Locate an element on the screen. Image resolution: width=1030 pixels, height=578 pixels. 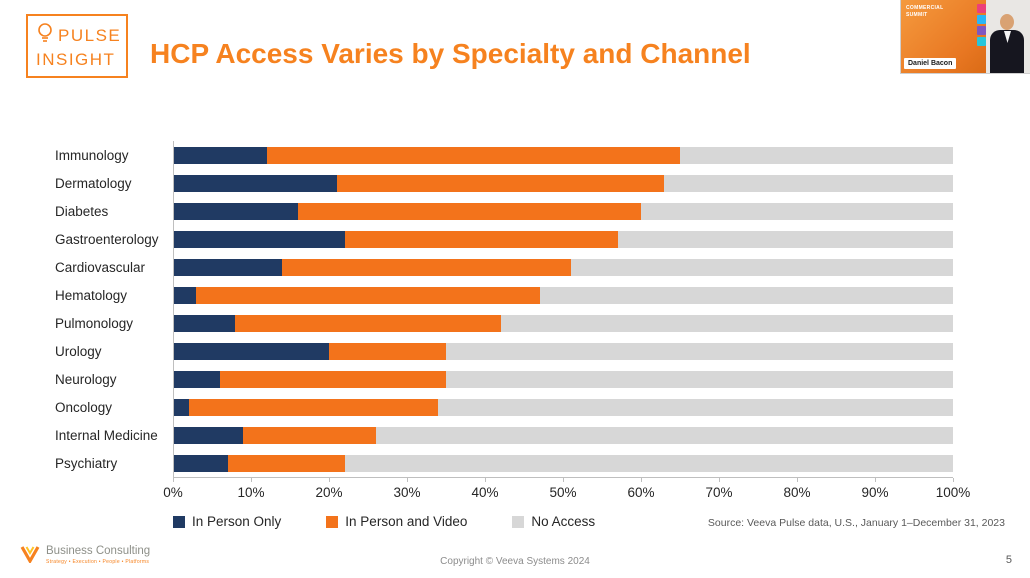
chart-row: Oncology is located at coordinates (504, 407).